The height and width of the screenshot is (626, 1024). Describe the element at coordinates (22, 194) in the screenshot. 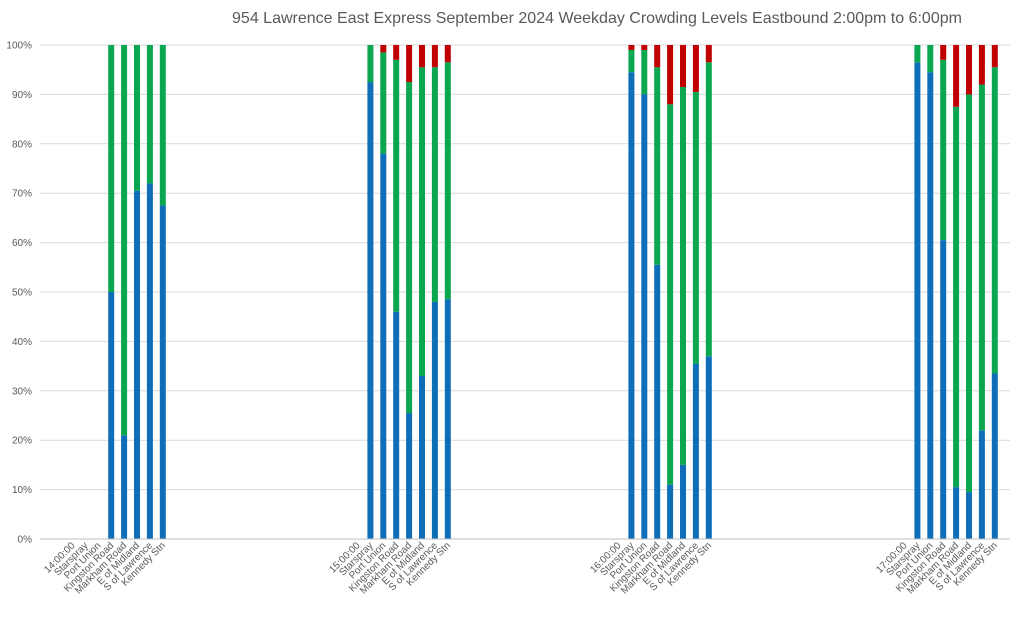

I see `y-tick-label: 70%` at that location.